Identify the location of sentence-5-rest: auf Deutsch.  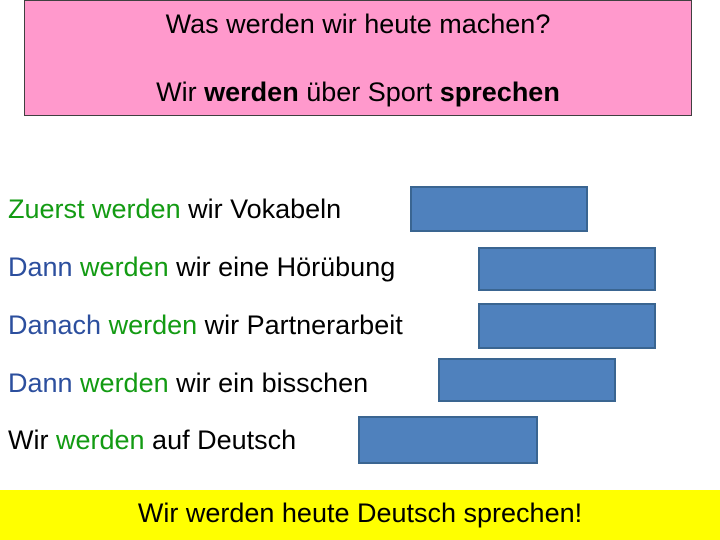
(220, 440).